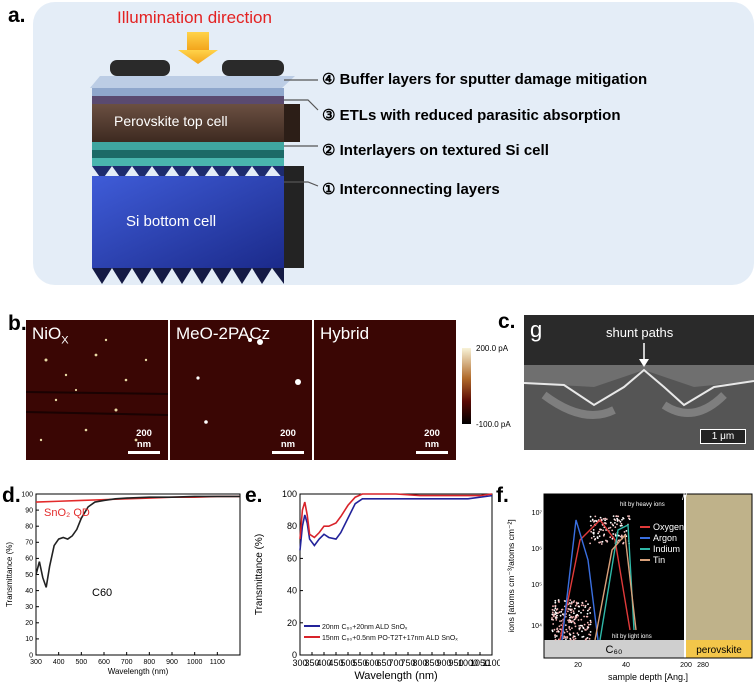 The width and height of the screenshot is (756, 694). Describe the element at coordinates (241, 390) in the screenshot. I see `afm-image-meo-2pacz: MeO-2PACz 200 nm` at that location.